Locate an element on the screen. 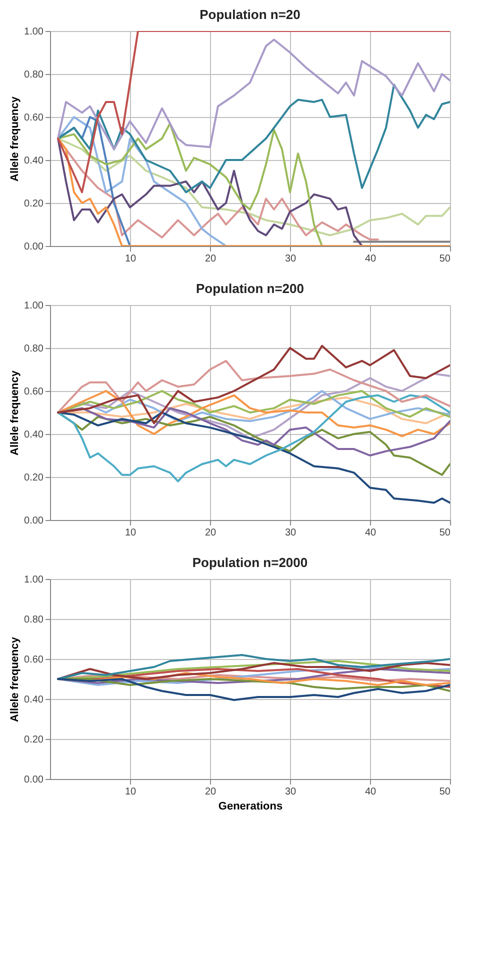 The width and height of the screenshot is (483, 960). x-axis-title: Generations is located at coordinates (250, 806).